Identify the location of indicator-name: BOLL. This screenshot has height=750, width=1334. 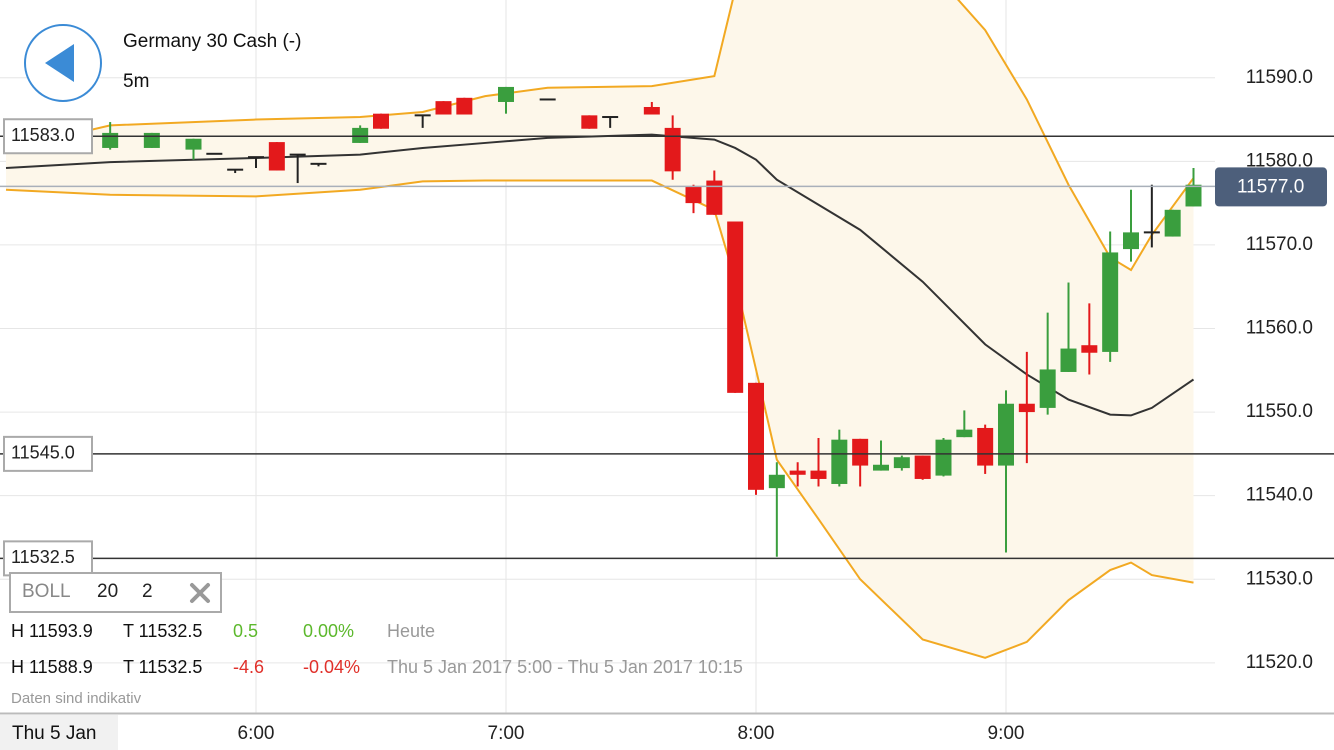
(46, 591).